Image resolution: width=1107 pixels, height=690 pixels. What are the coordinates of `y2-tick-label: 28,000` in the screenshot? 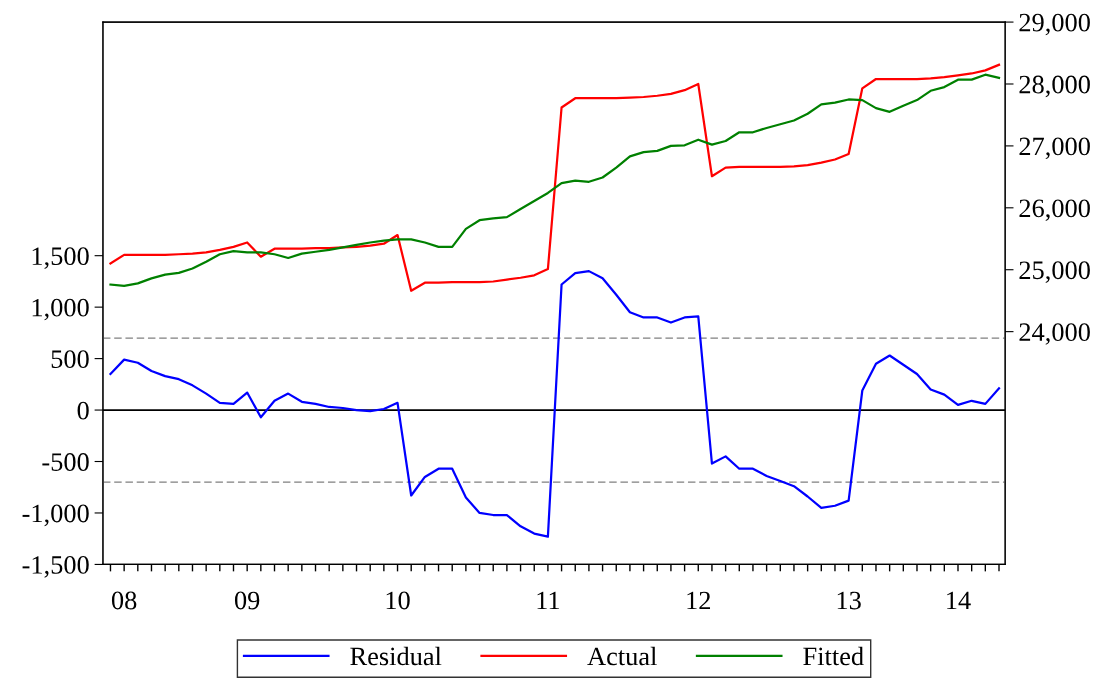 It's located at (1054, 86).